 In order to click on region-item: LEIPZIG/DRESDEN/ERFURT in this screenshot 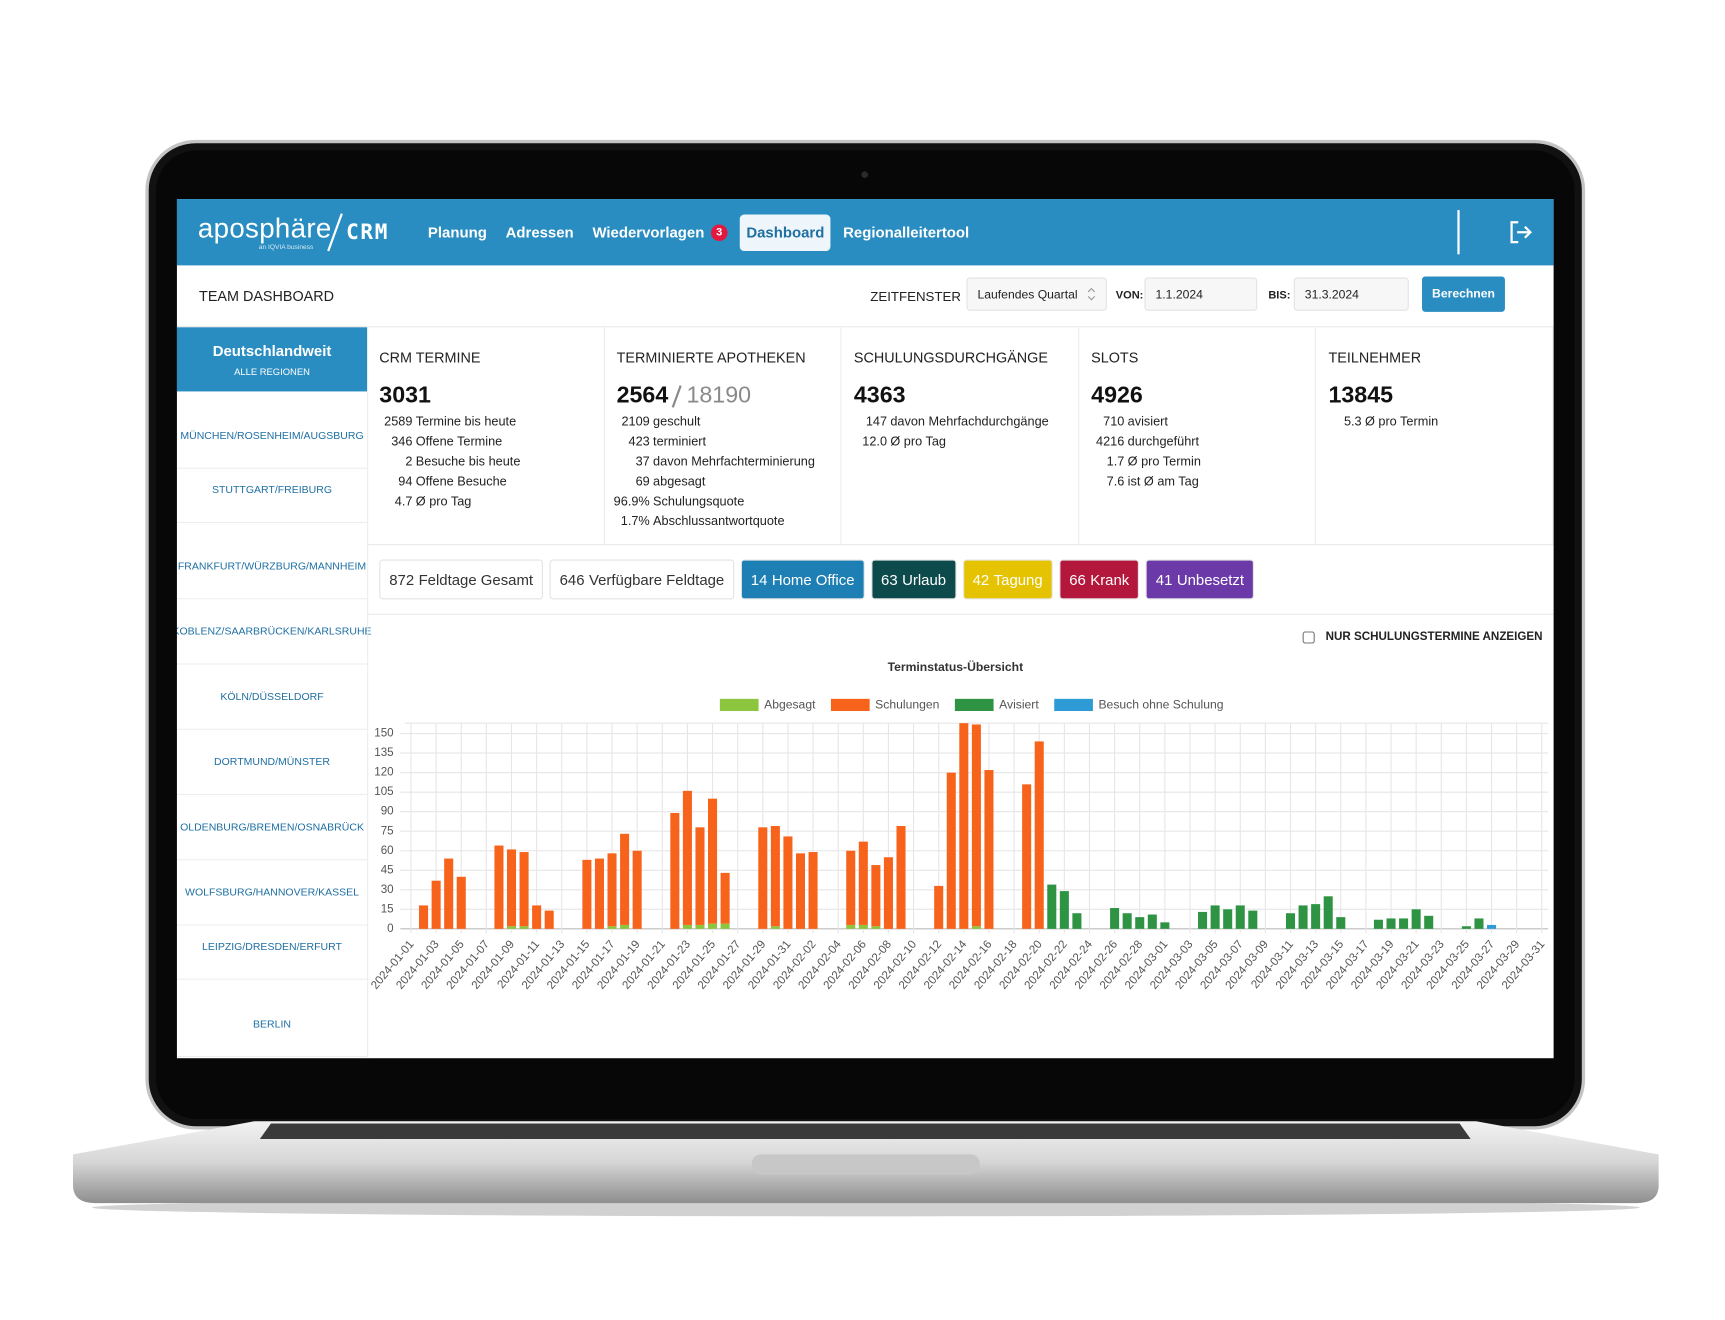, I will do `click(272, 948)`.